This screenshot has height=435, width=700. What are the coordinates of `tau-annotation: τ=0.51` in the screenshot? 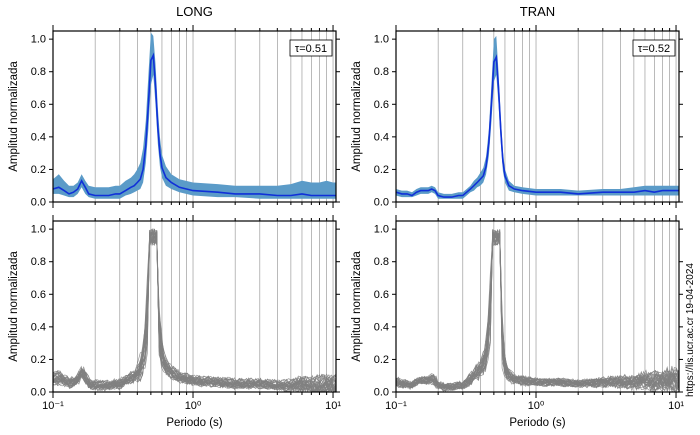 It's located at (311, 48).